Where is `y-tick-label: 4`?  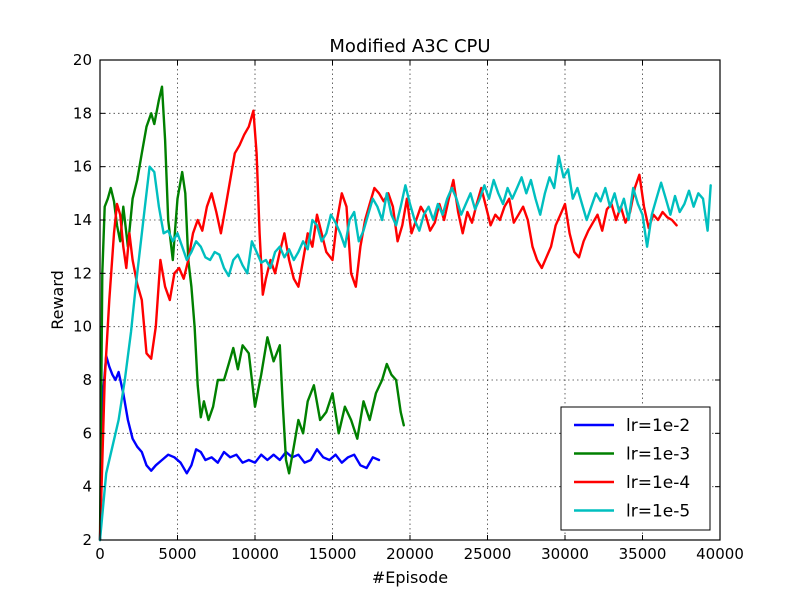 y-tick-label: 4 is located at coordinates (87, 487).